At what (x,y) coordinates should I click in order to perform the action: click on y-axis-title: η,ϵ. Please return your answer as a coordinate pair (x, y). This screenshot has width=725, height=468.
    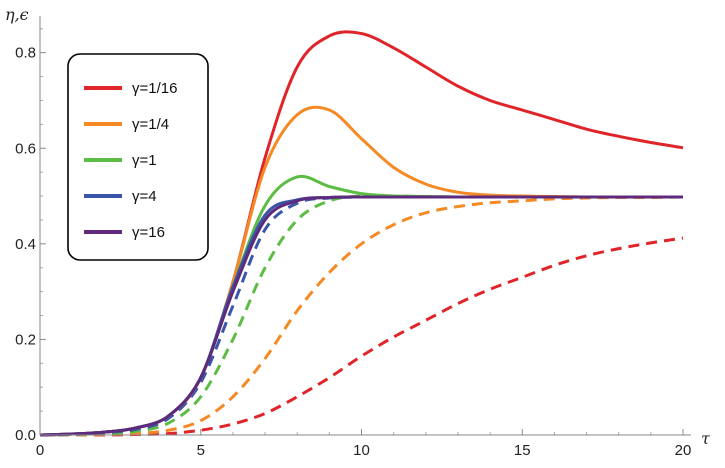
    Looking at the image, I should click on (17, 14).